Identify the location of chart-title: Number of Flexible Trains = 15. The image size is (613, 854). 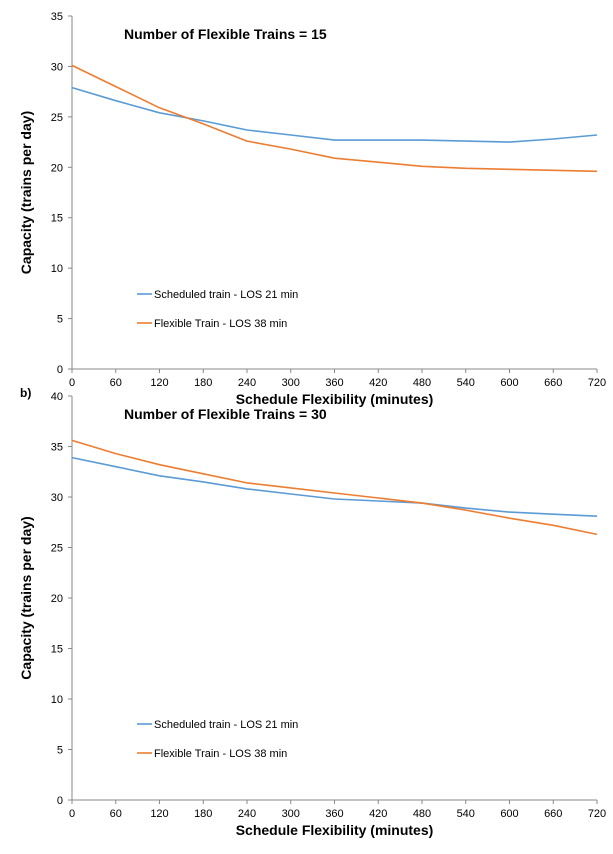
(225, 34).